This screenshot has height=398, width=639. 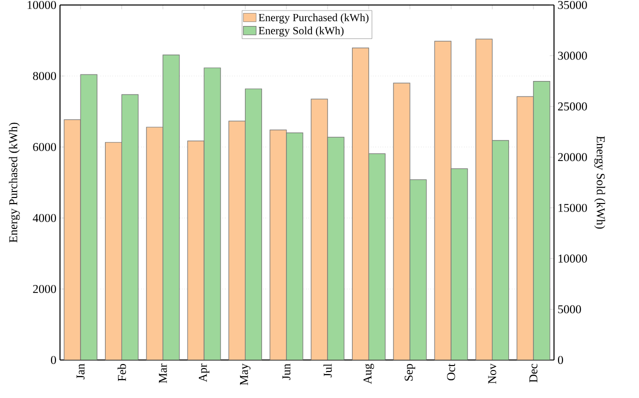 What do you see at coordinates (569, 309) in the screenshot?
I see `y2-tick-label: 5000` at bounding box center [569, 309].